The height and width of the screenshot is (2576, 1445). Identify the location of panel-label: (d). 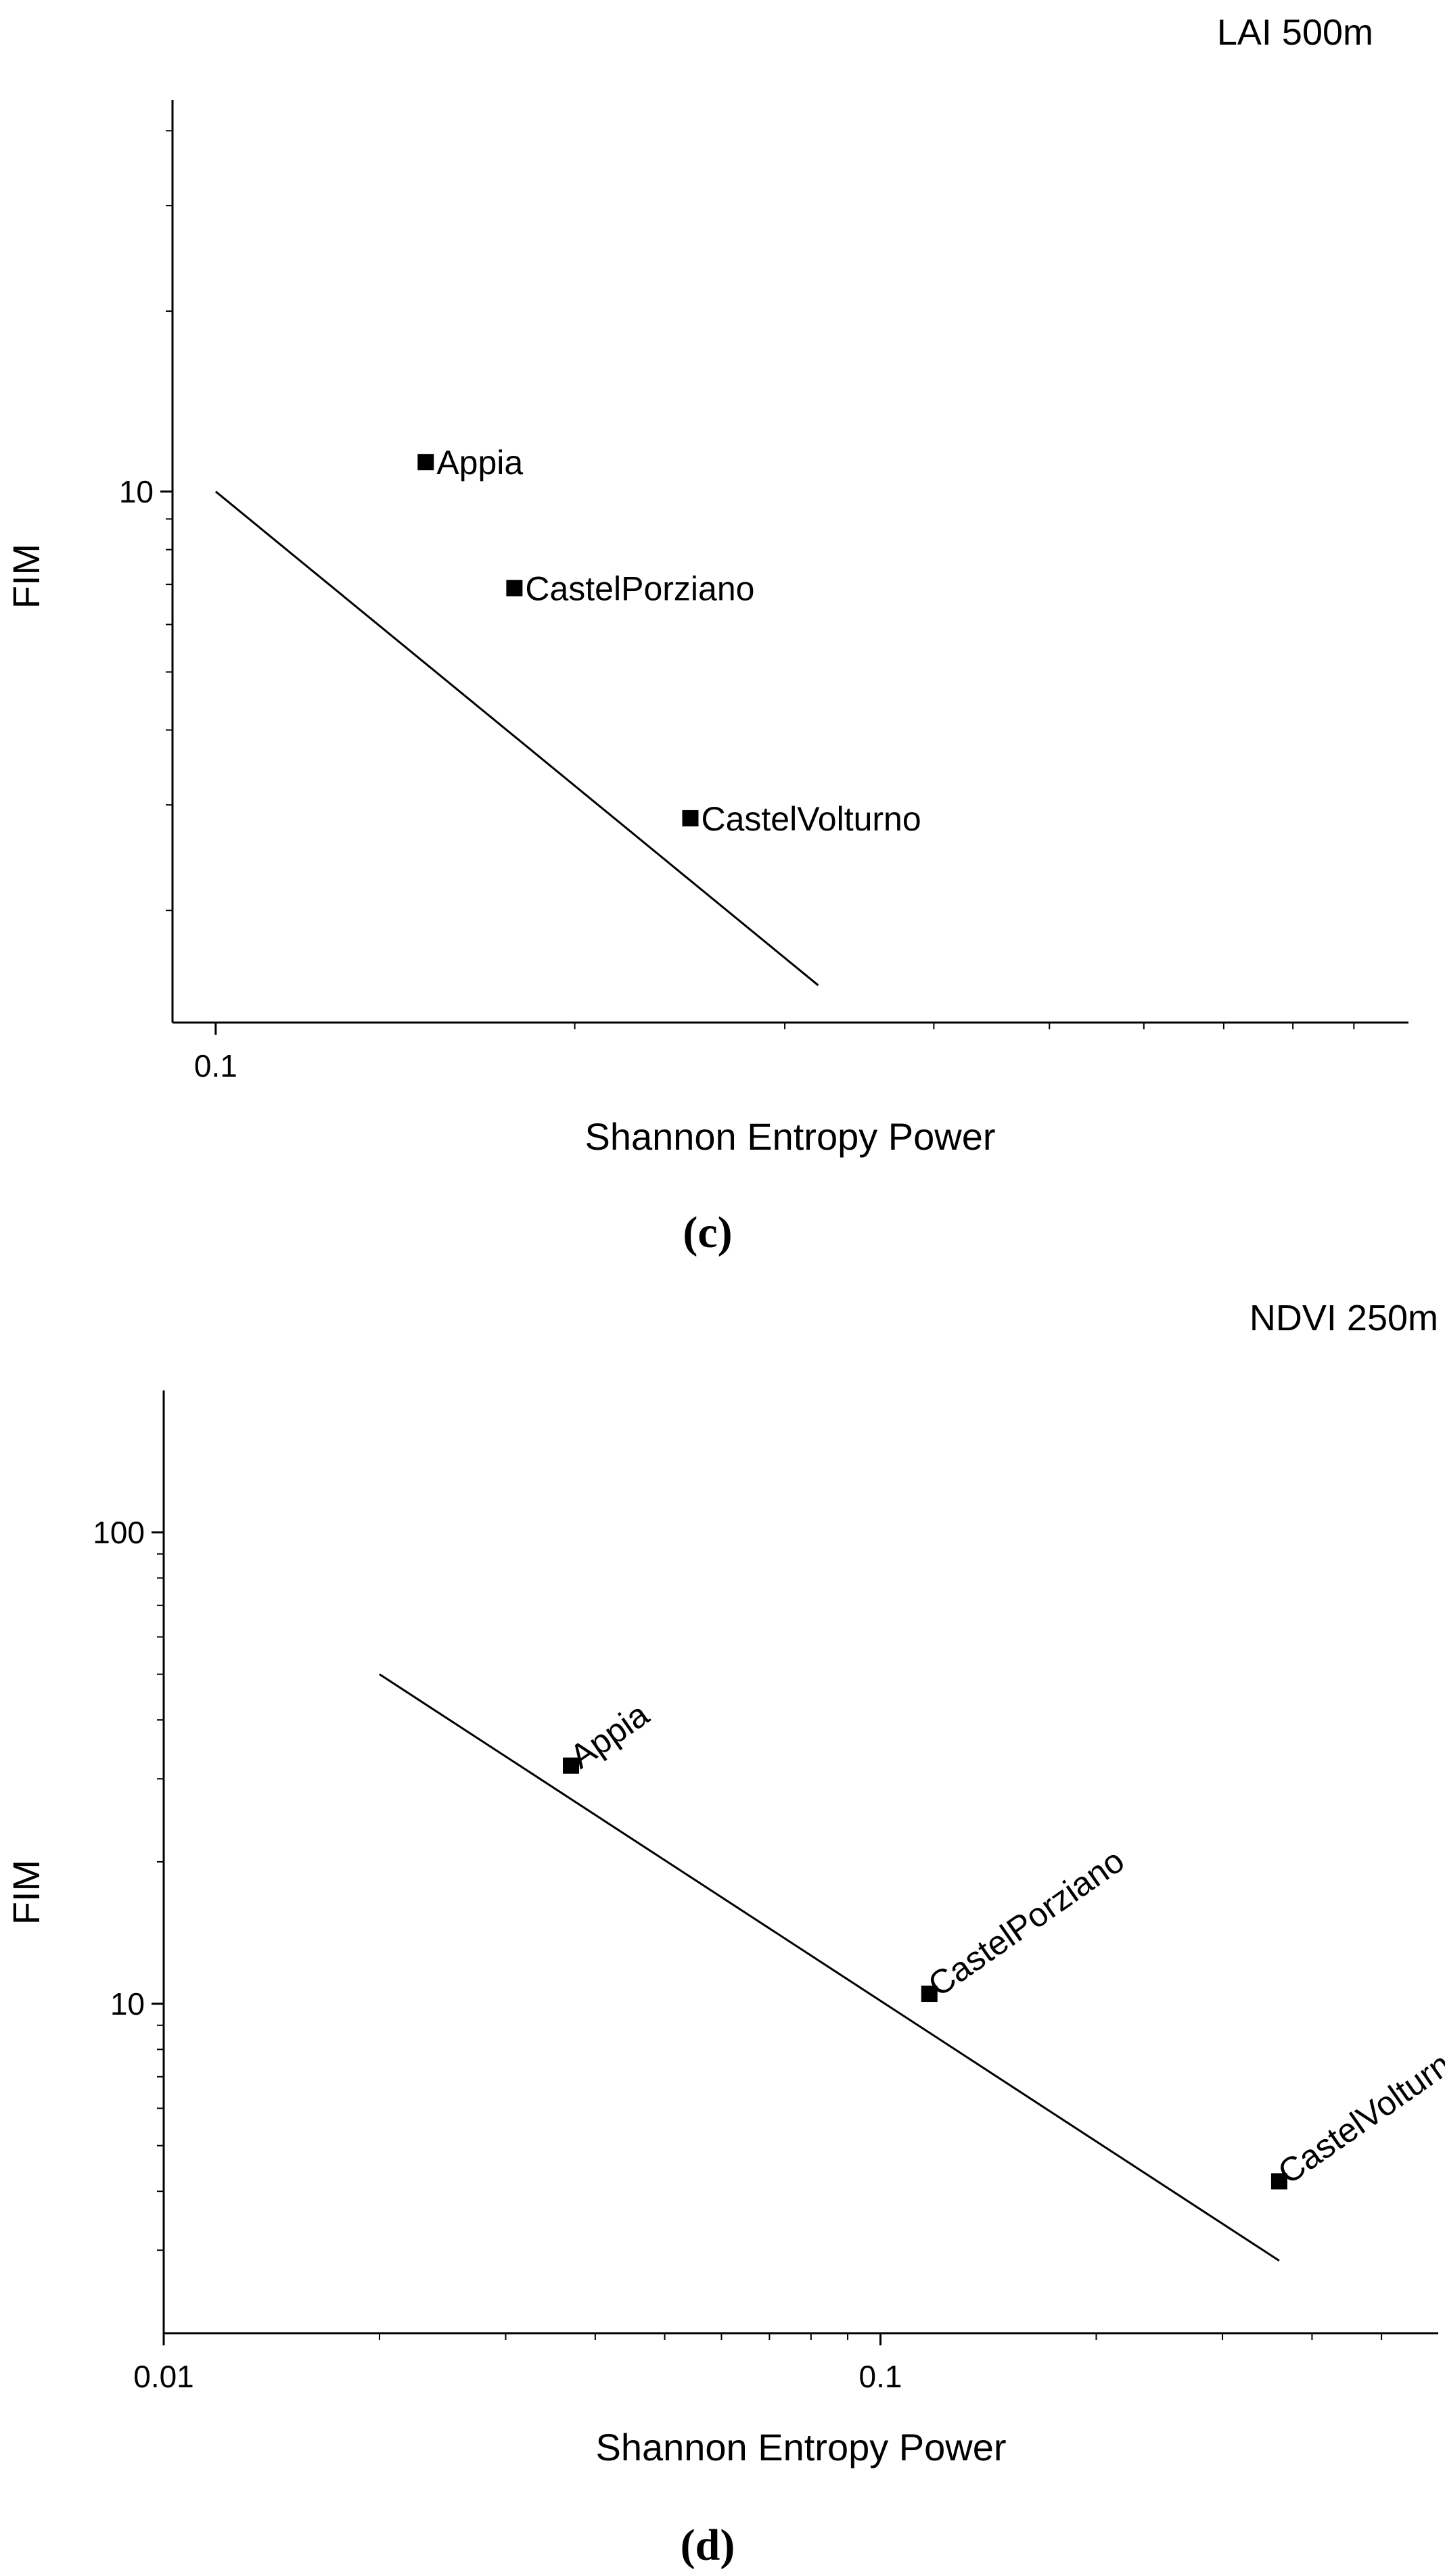
(708, 2545).